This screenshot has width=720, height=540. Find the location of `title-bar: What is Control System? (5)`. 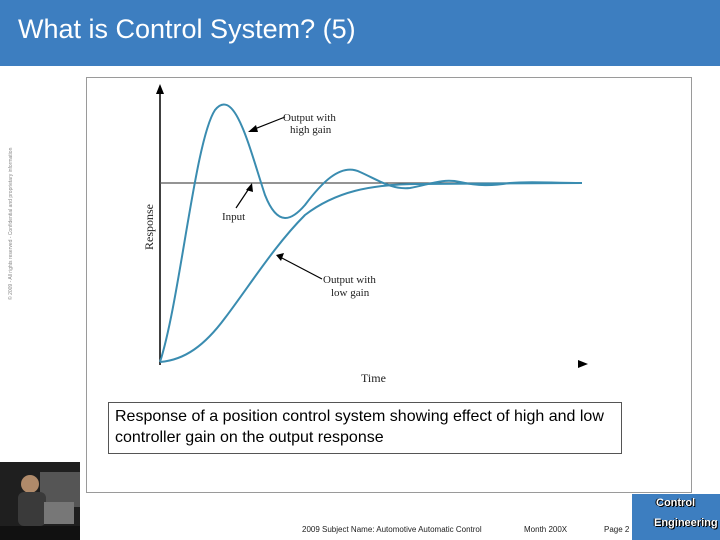

title-bar: What is Control System? (5) is located at coordinates (360, 33).